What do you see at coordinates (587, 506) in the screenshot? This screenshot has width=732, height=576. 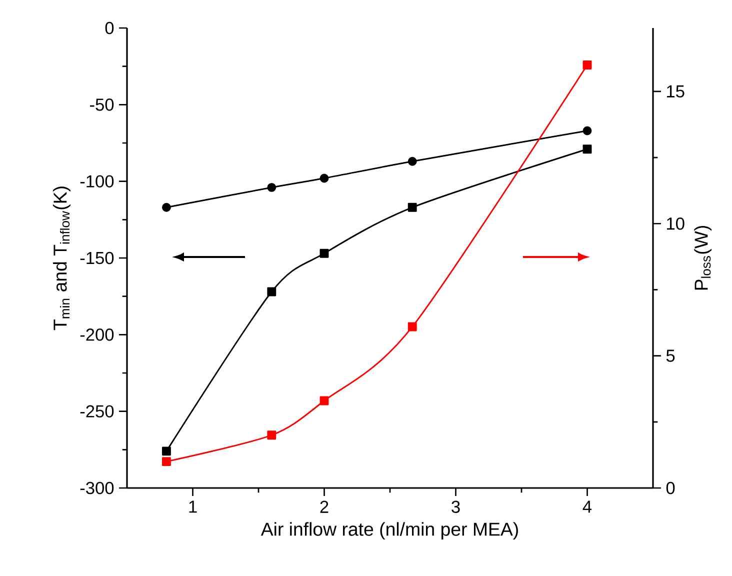 I see `x-tick-label: 4` at bounding box center [587, 506].